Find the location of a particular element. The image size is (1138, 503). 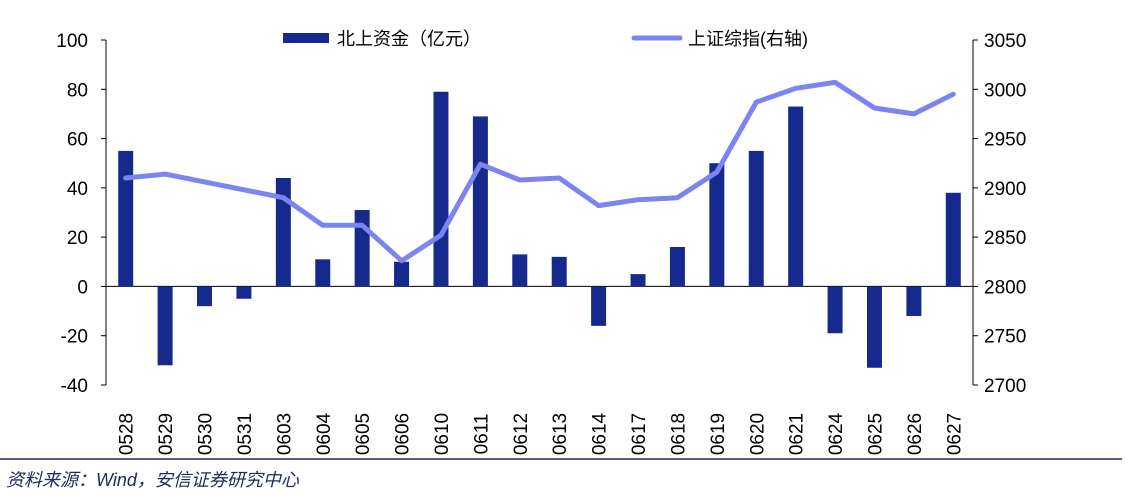

x-tick-label: 0614 is located at coordinates (600, 433).